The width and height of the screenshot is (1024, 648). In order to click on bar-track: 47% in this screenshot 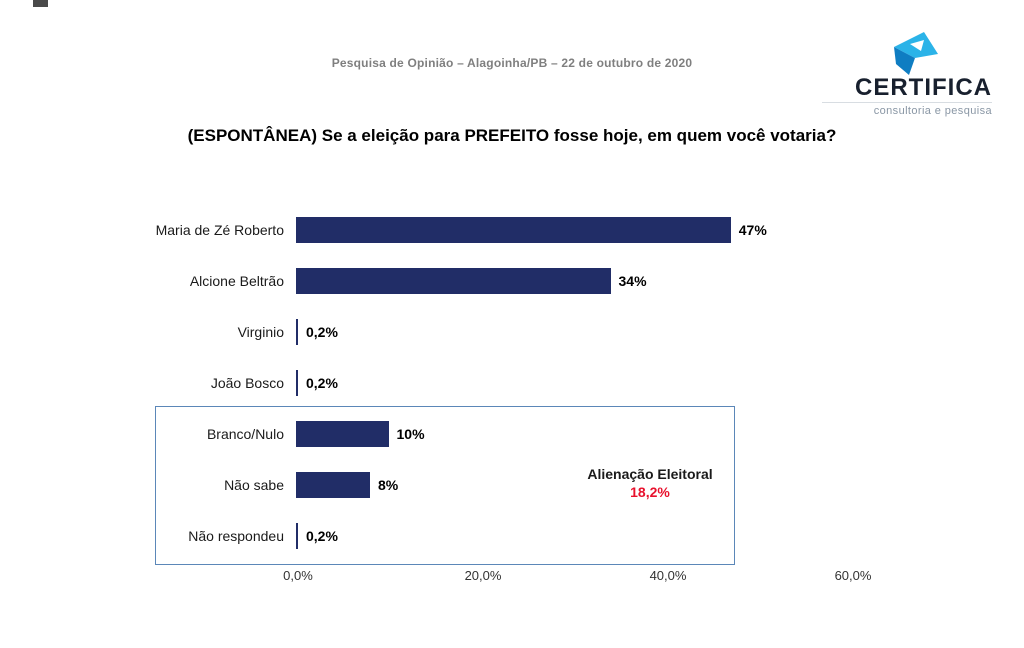, I will do `click(660, 229)`.